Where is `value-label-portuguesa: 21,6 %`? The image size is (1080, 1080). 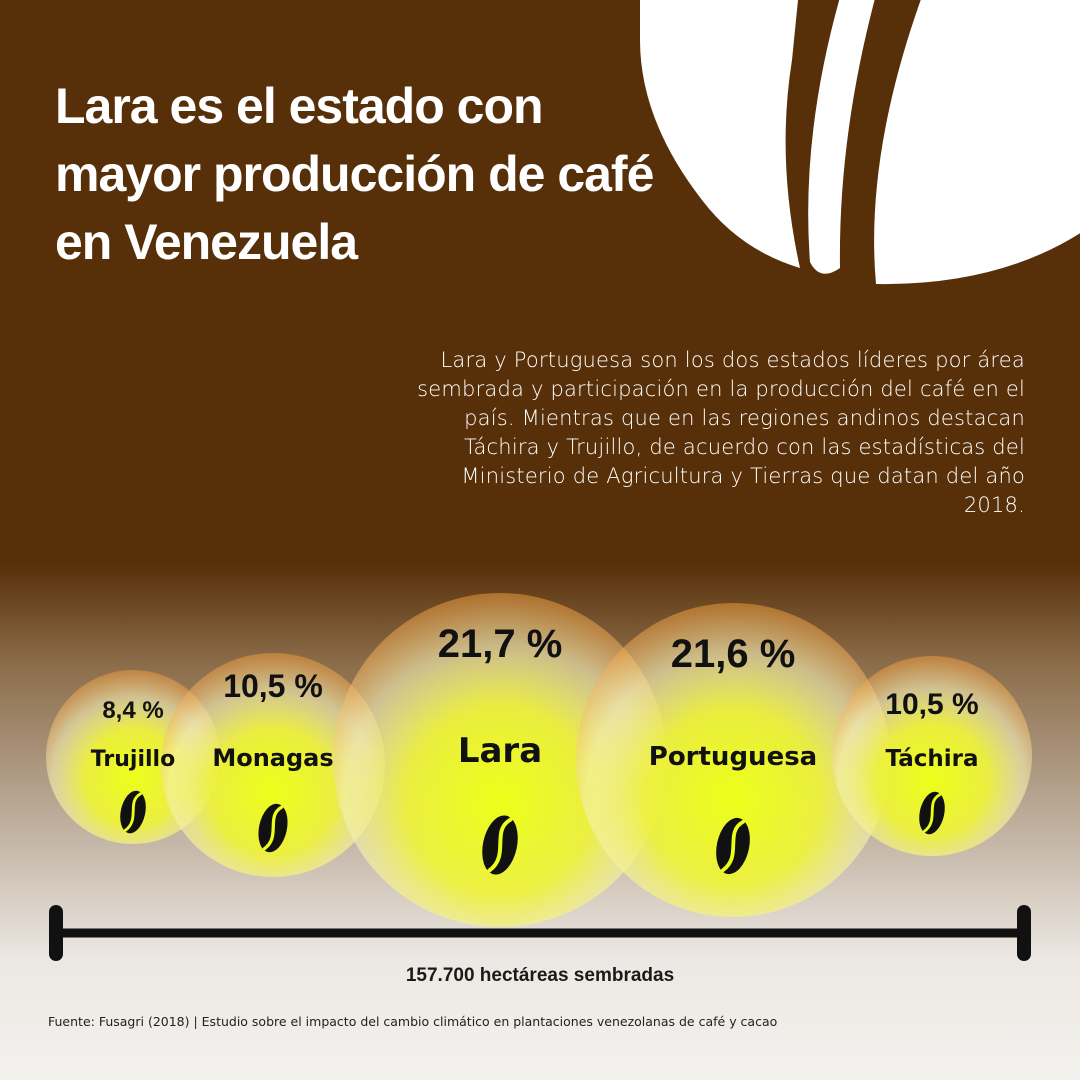 value-label-portuguesa: 21,6 % is located at coordinates (733, 654).